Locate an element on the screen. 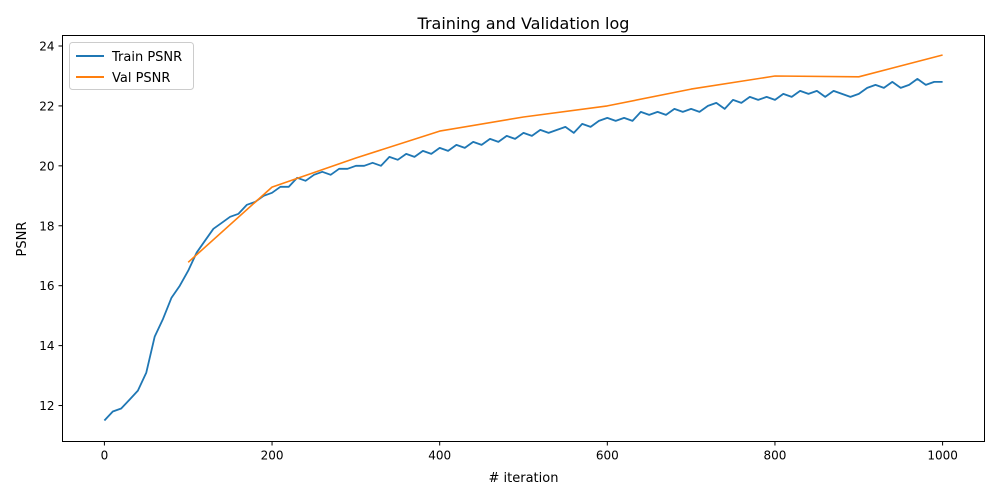 The width and height of the screenshot is (1000, 504). x-tick-label: 1000 is located at coordinates (942, 456).